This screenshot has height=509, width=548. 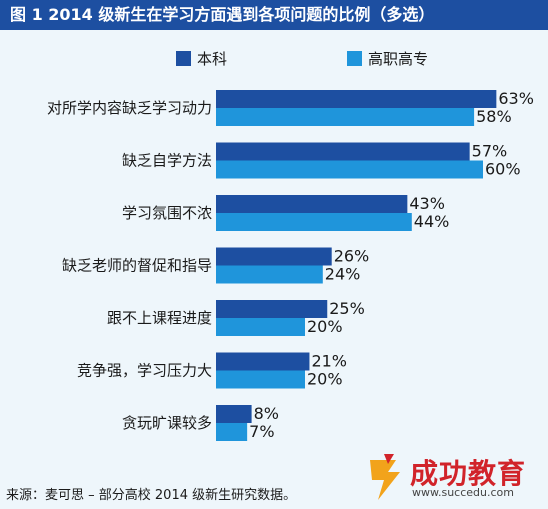 What do you see at coordinates (343, 274) in the screenshot?
I see `data-label: 24%` at bounding box center [343, 274].